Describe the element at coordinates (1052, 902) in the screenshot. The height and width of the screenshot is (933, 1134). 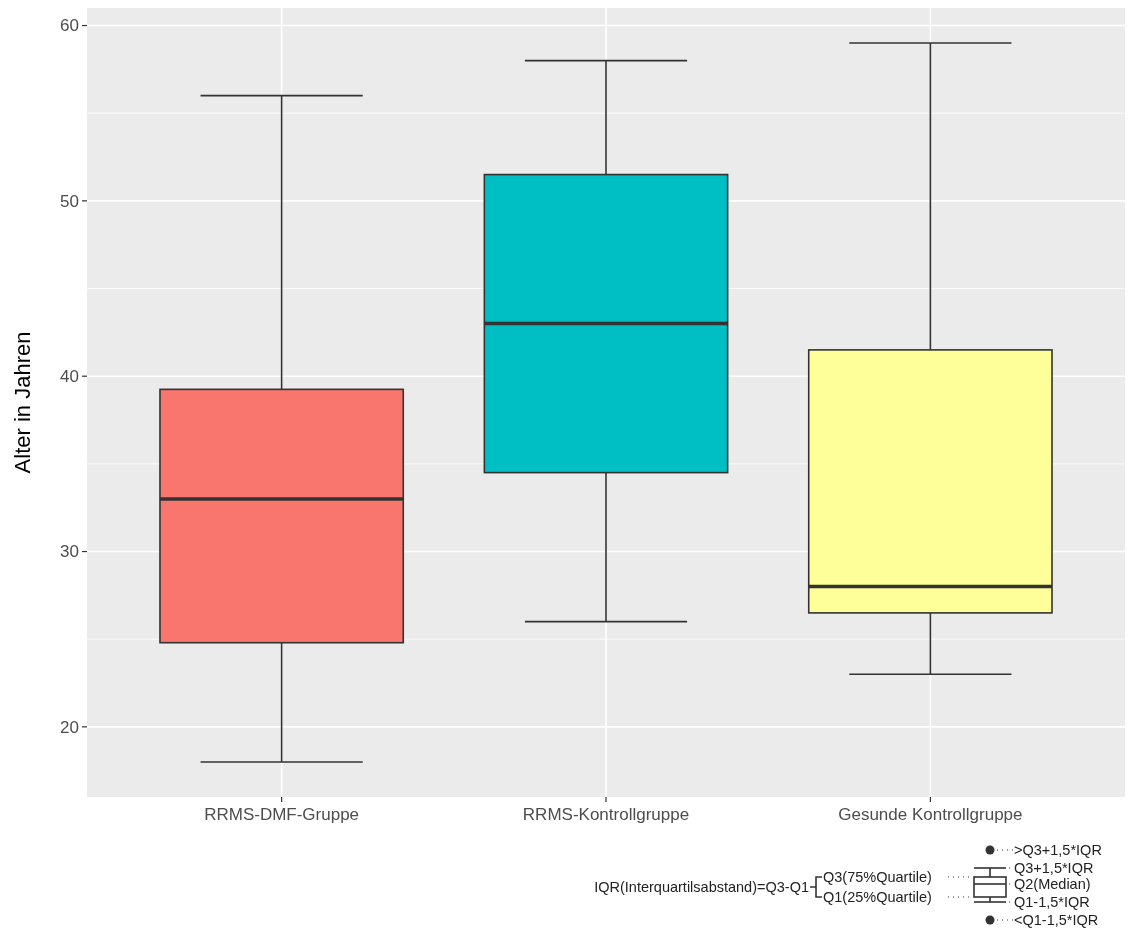
I see `text: Q1-1,5*IQR` at that location.